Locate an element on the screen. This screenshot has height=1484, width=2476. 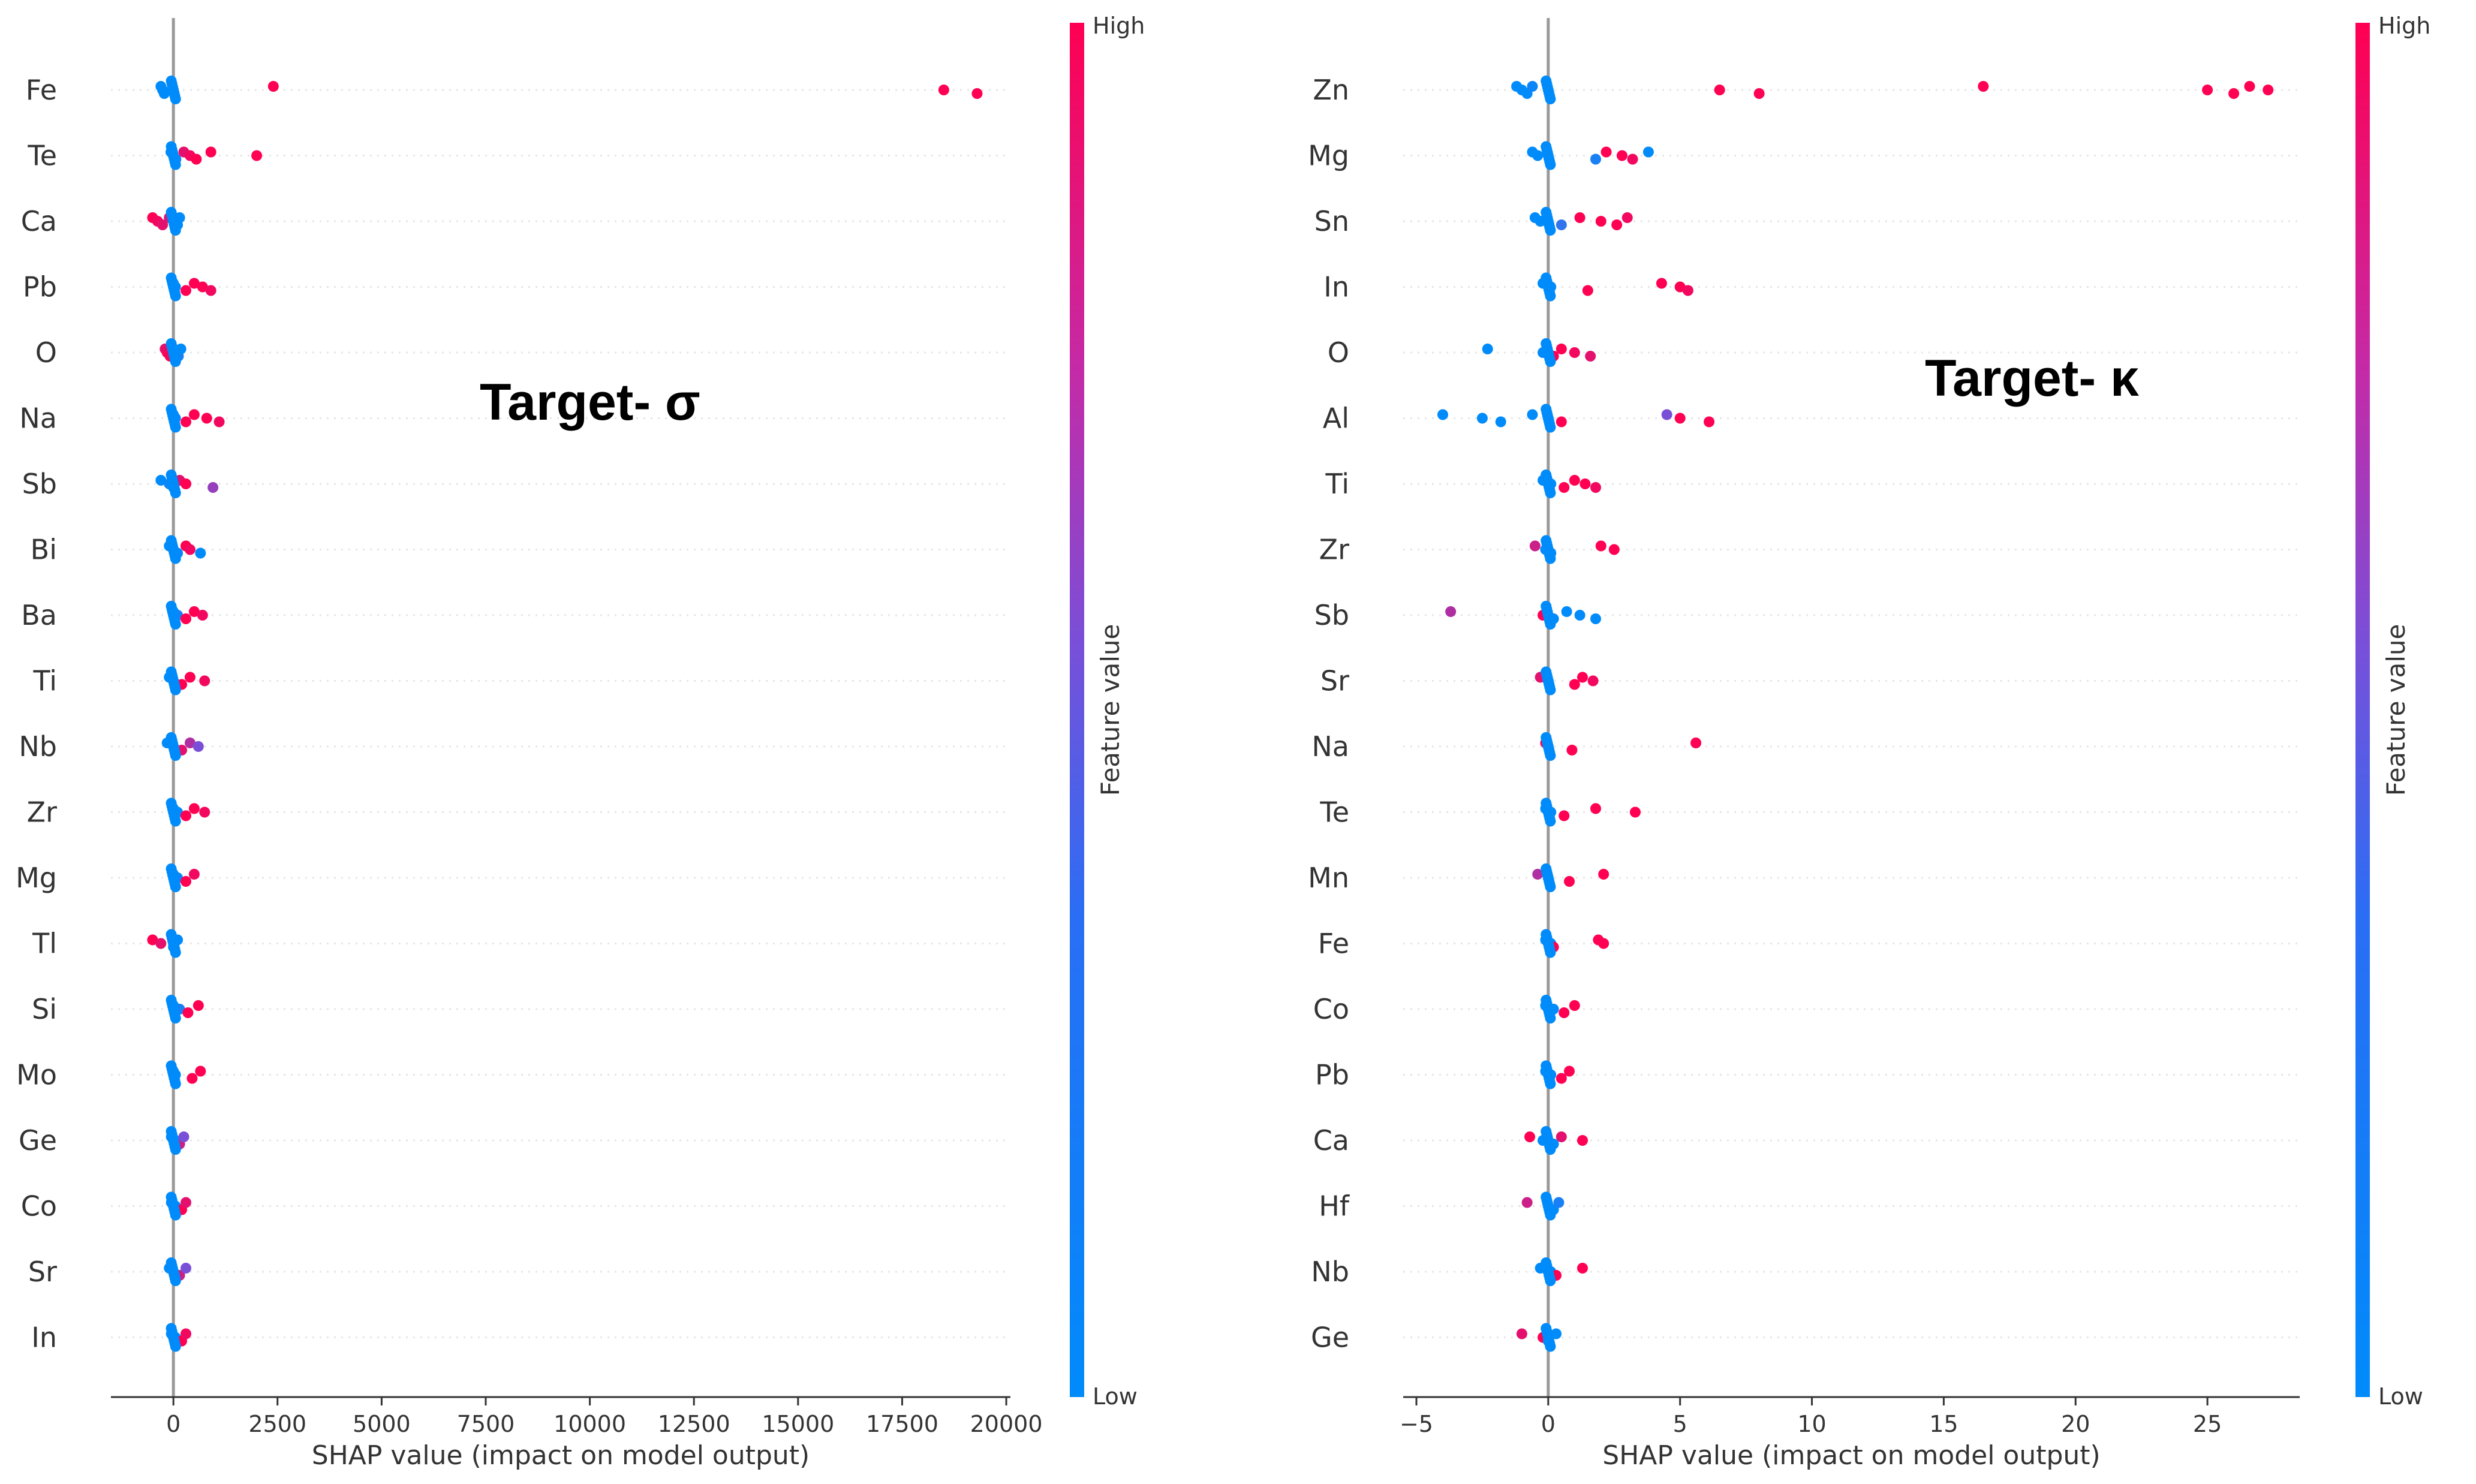
kappa-x-tick-label: 15 is located at coordinates (1944, 1424).